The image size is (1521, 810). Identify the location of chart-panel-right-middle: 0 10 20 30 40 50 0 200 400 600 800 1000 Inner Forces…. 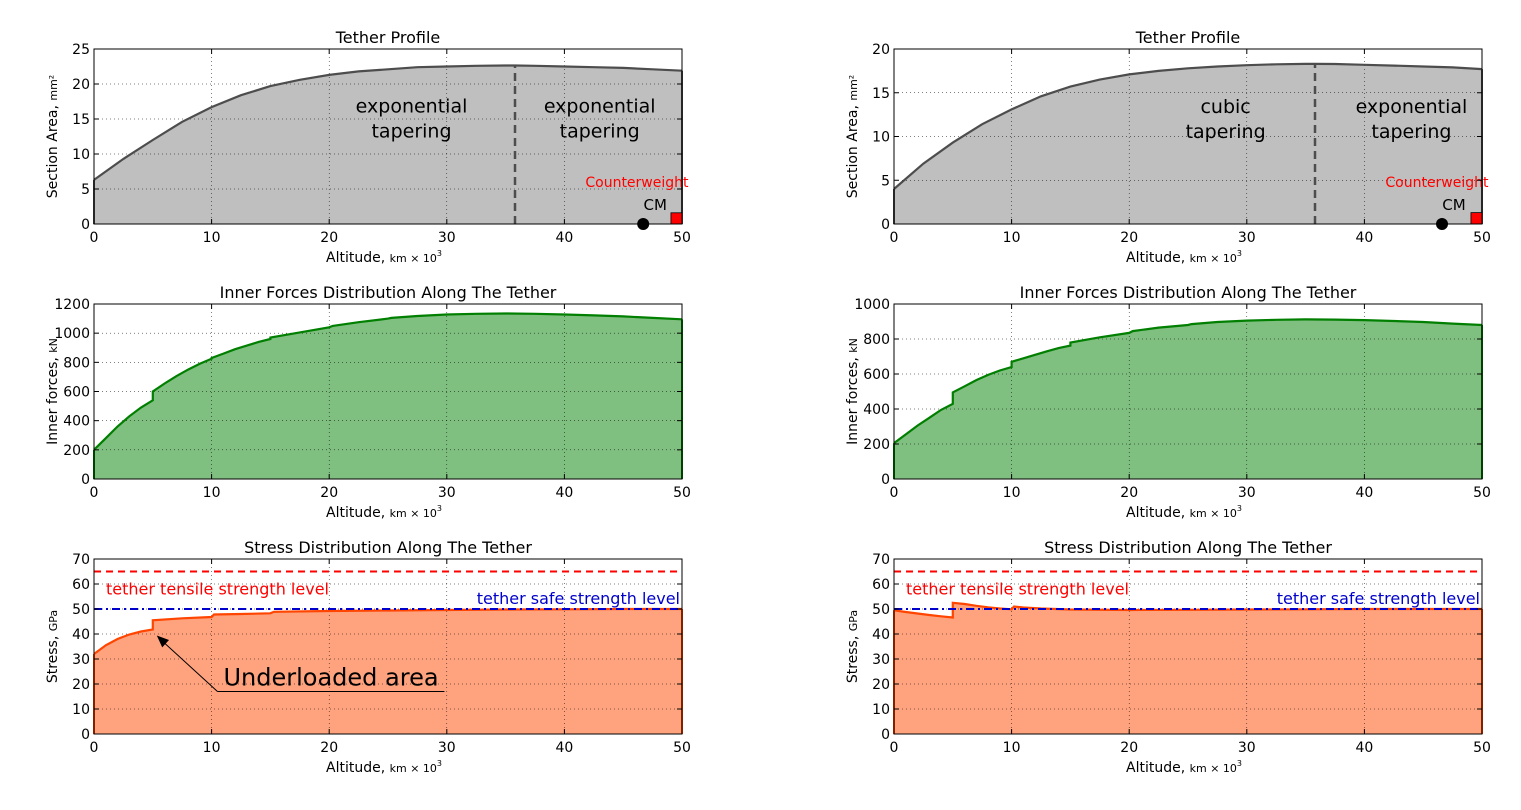
(1168, 402).